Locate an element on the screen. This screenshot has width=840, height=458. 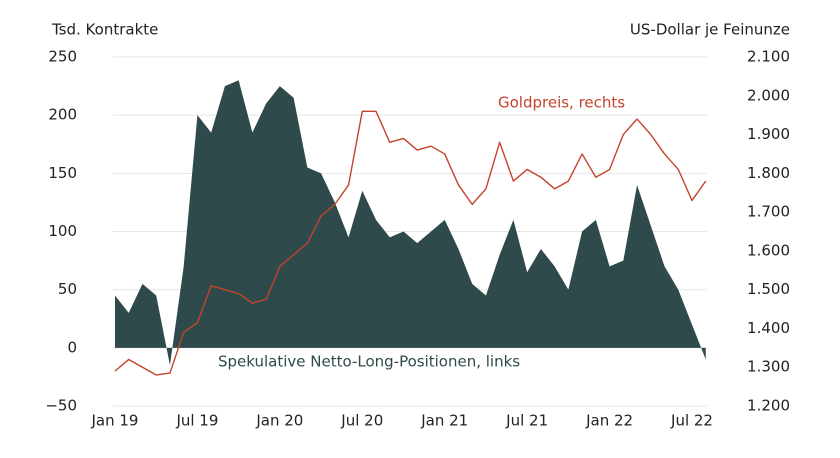
y-tick-label: 0 is located at coordinates (72, 347).